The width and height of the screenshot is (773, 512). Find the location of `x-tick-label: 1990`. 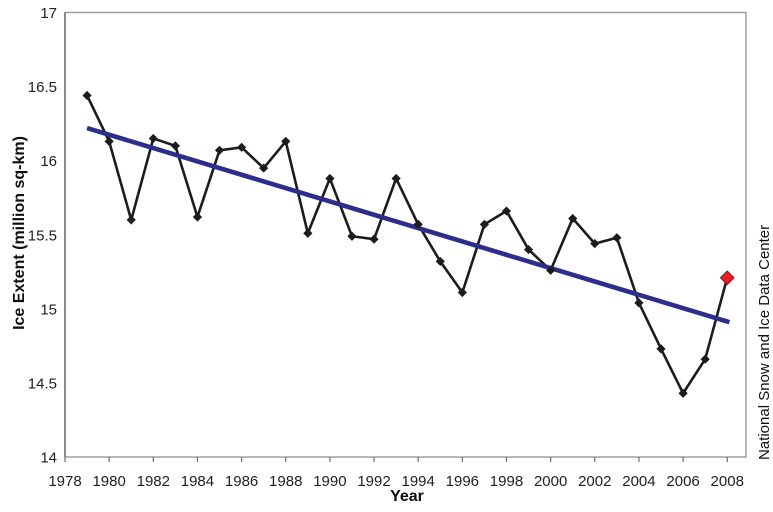

x-tick-label: 1990 is located at coordinates (329, 481).